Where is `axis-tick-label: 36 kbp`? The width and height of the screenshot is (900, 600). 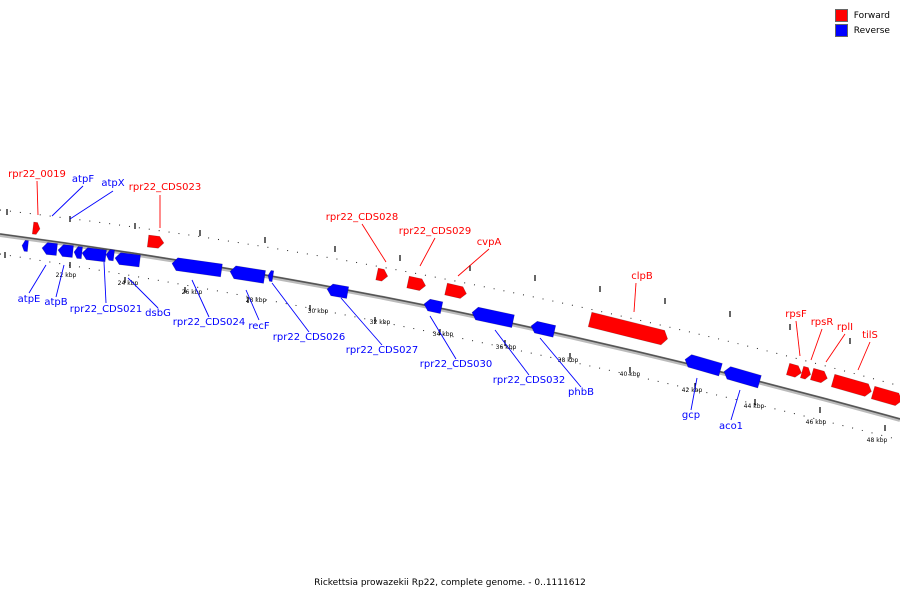
axis-tick-label: 36 kbp is located at coordinates (506, 347).